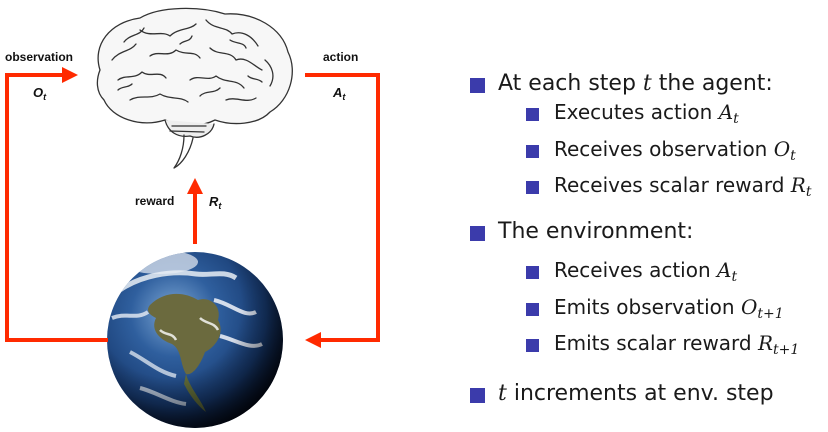 This screenshot has height=432, width=828. I want to click on observation-arrow, so click(56, 207).